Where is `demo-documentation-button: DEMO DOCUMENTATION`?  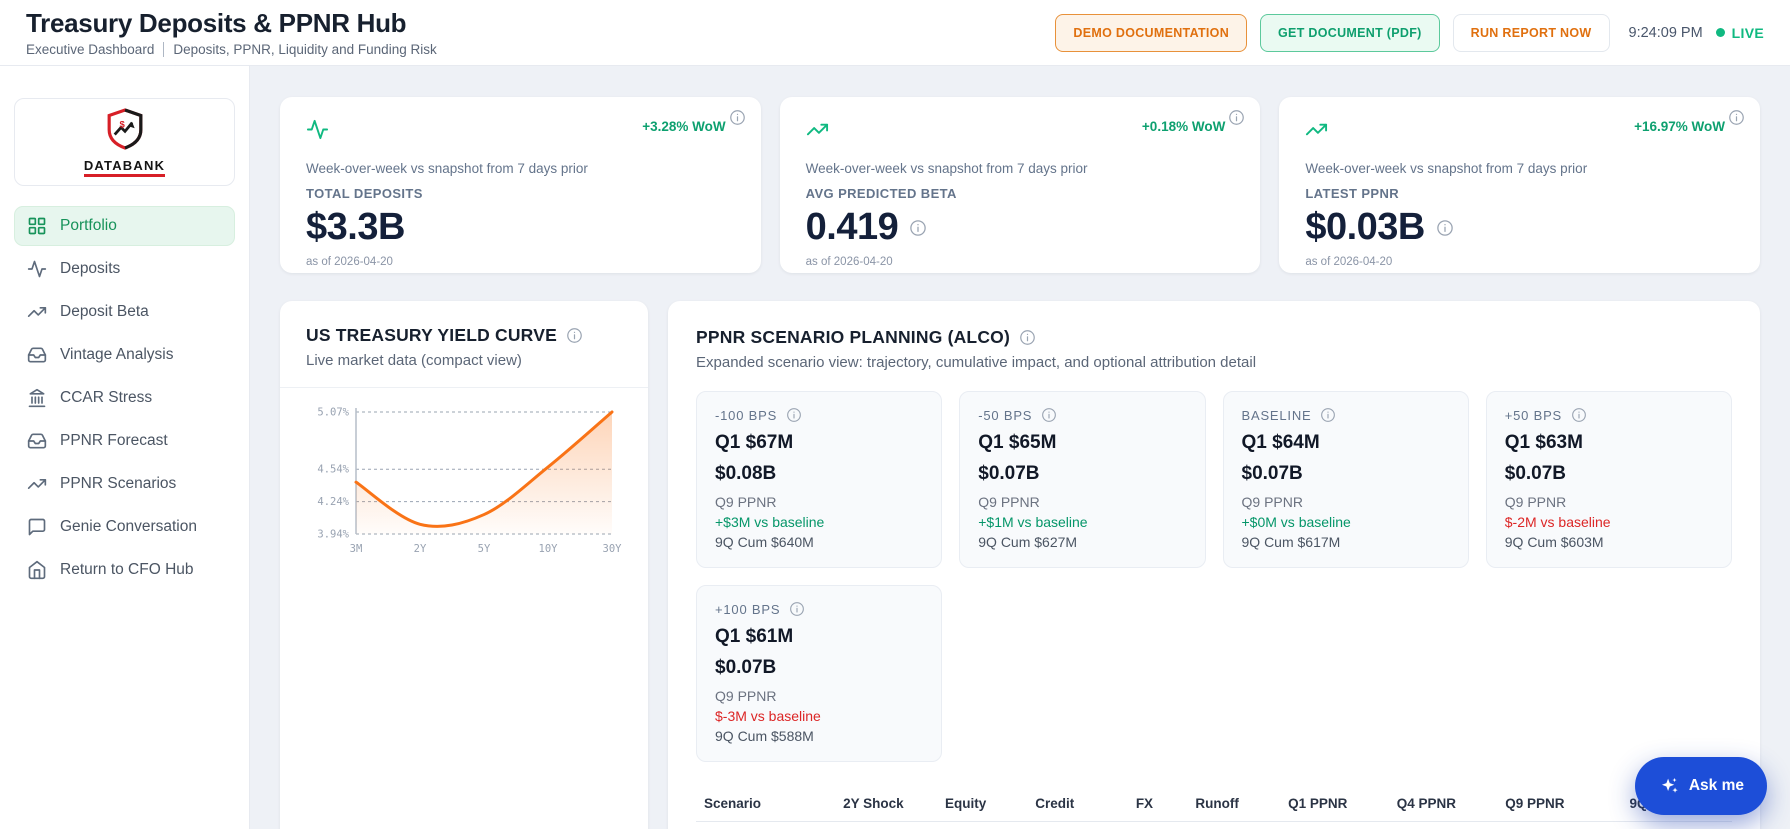
demo-documentation-button: DEMO DOCUMENTATION is located at coordinates (1151, 32).